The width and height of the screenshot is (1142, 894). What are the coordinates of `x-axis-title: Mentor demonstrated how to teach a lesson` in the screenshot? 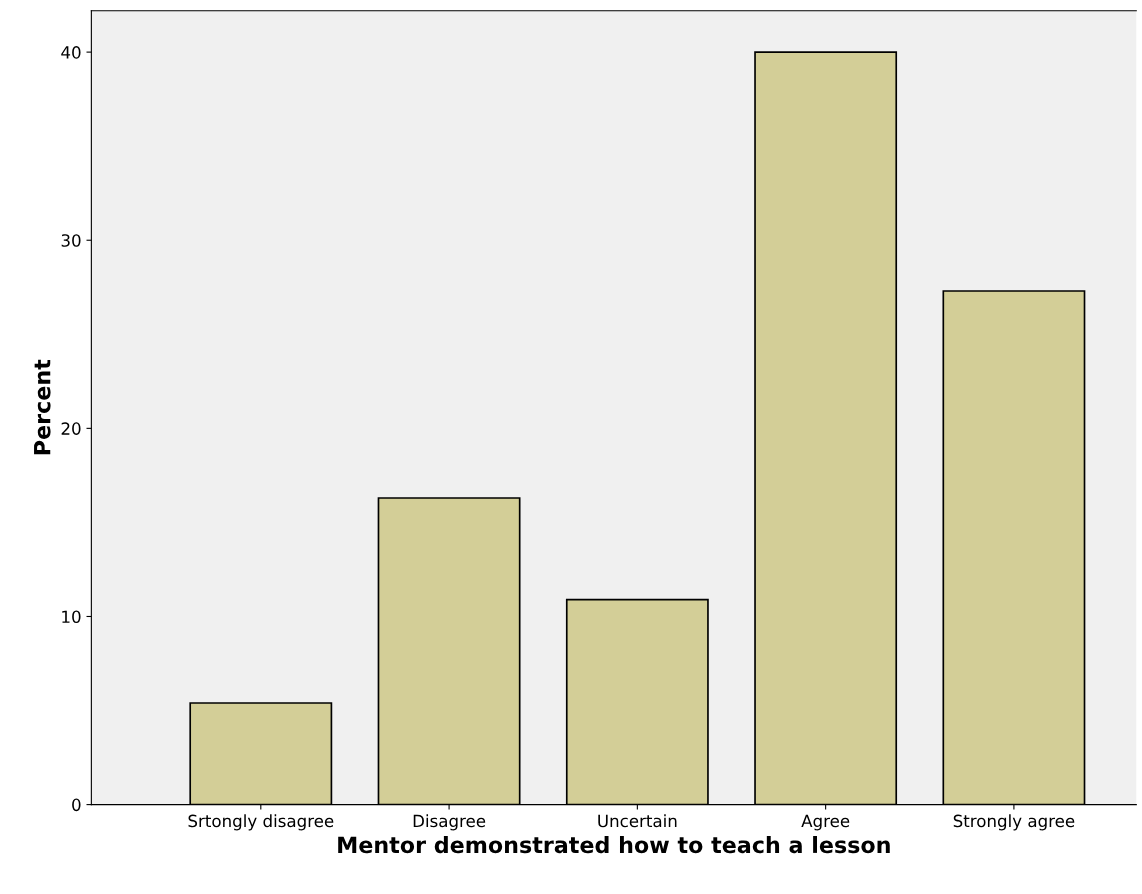 It's located at (614, 845).